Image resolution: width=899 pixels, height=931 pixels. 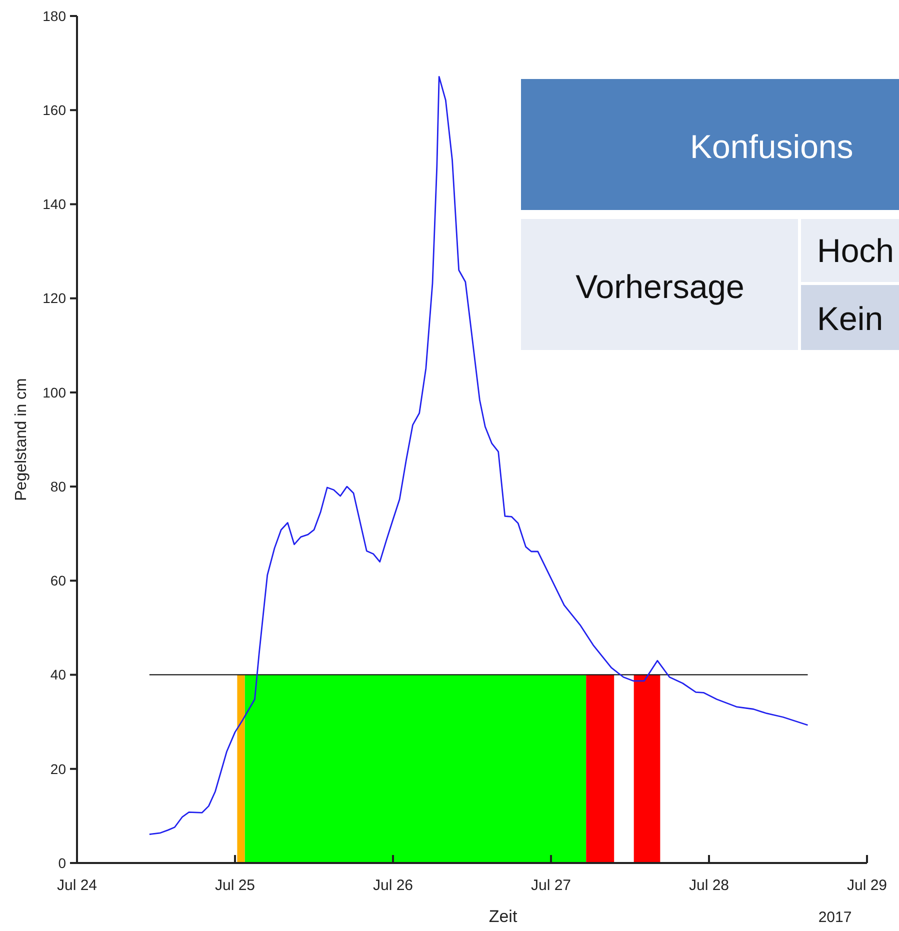 What do you see at coordinates (54, 298) in the screenshot?
I see `y-tick-label: 120` at bounding box center [54, 298].